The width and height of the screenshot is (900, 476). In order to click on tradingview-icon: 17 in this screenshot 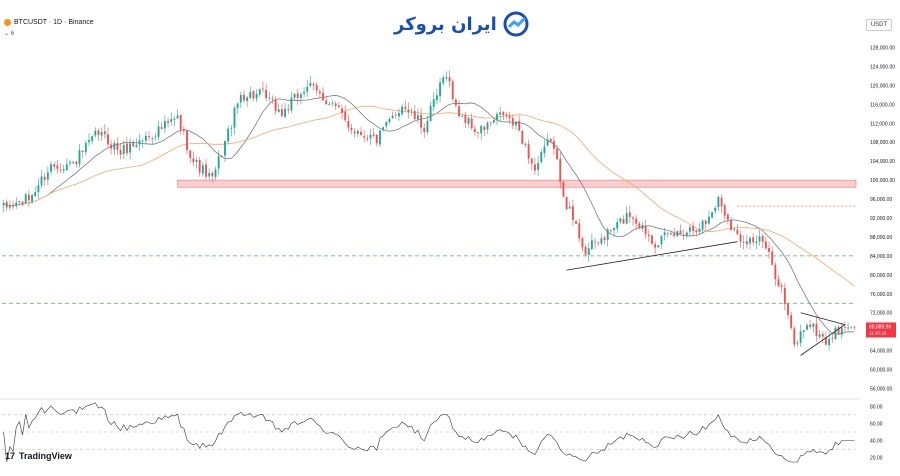, I will do `click(10, 456)`.